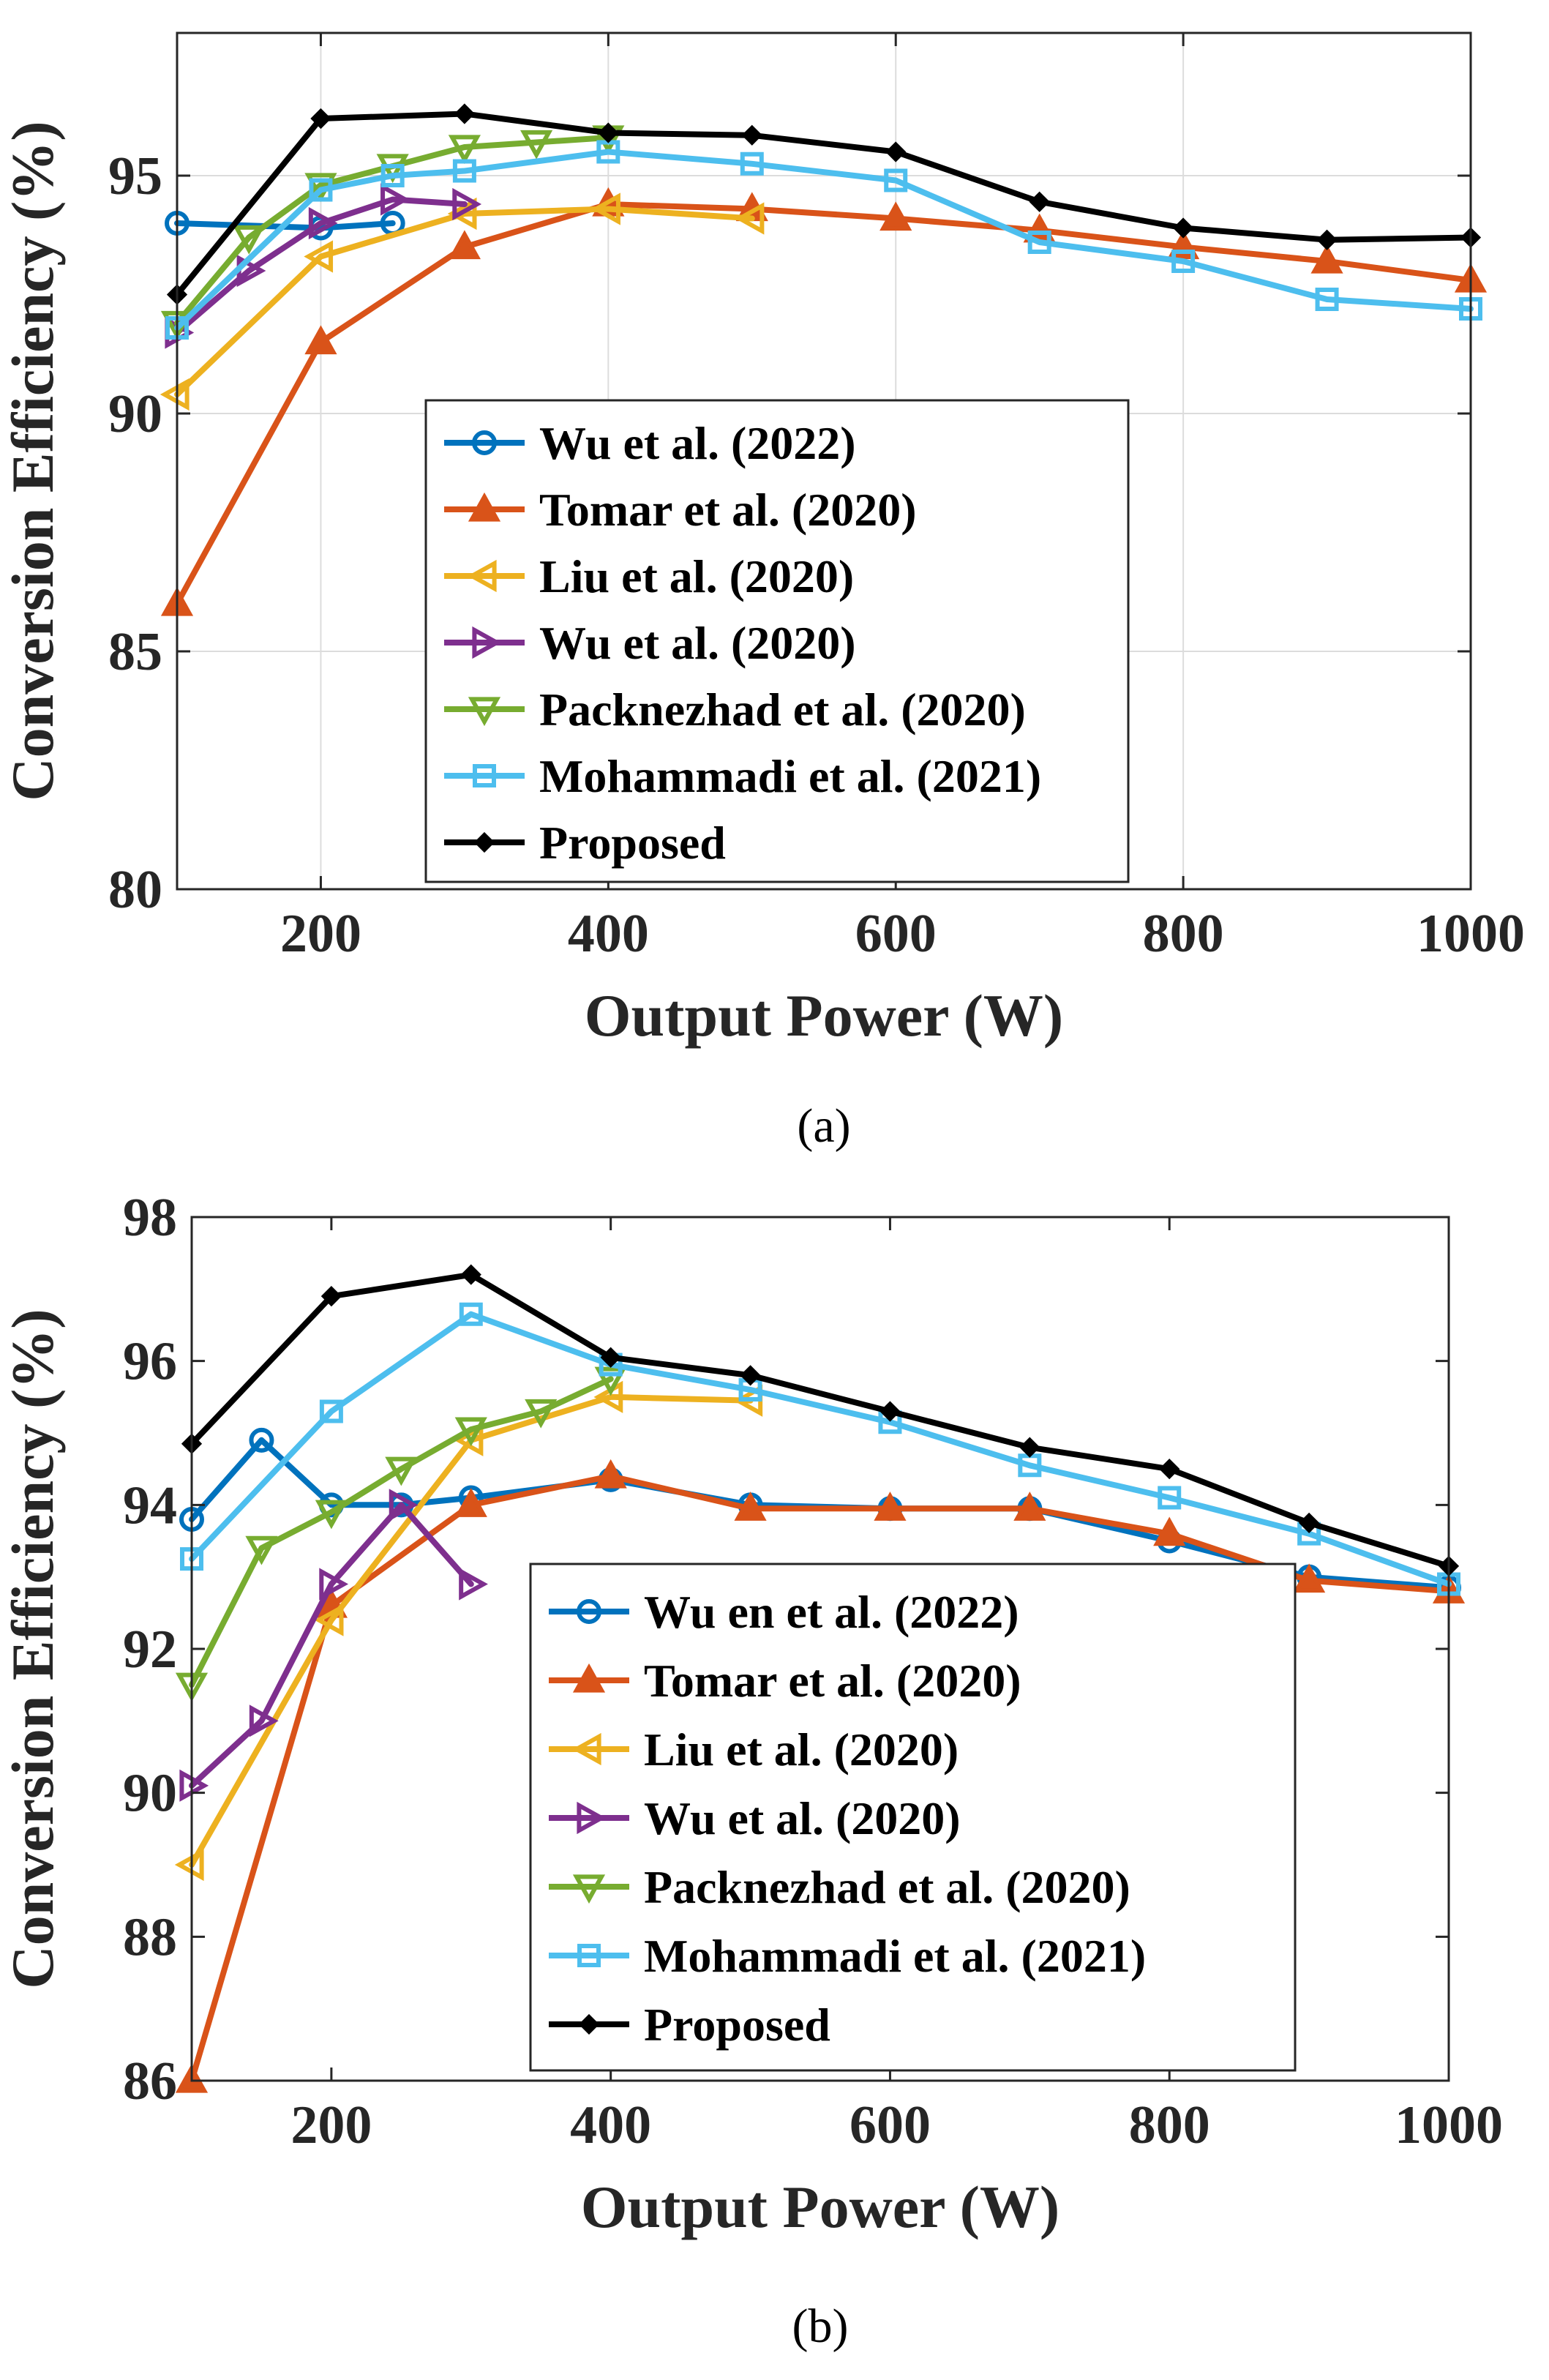 The height and width of the screenshot is (2380, 1549). What do you see at coordinates (681, 510) in the screenshot?
I see `legend-entry-tomar-et-al-2020: Tomar et al. (2020)` at bounding box center [681, 510].